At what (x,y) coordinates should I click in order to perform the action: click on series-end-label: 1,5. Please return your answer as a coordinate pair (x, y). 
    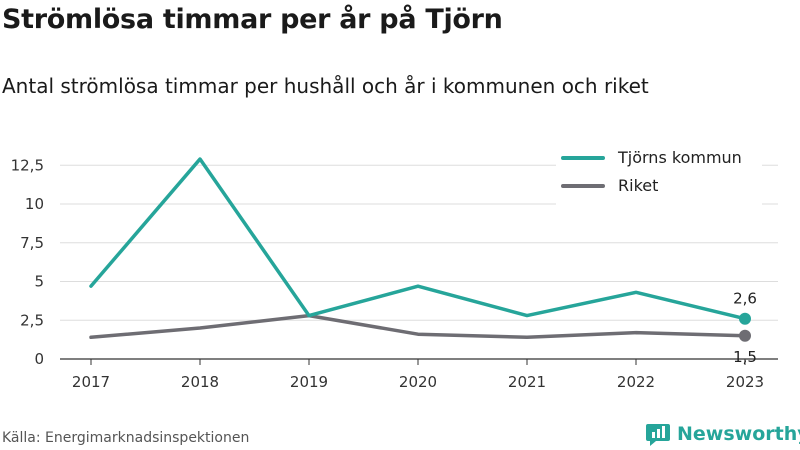
    Looking at the image, I should click on (745, 357).